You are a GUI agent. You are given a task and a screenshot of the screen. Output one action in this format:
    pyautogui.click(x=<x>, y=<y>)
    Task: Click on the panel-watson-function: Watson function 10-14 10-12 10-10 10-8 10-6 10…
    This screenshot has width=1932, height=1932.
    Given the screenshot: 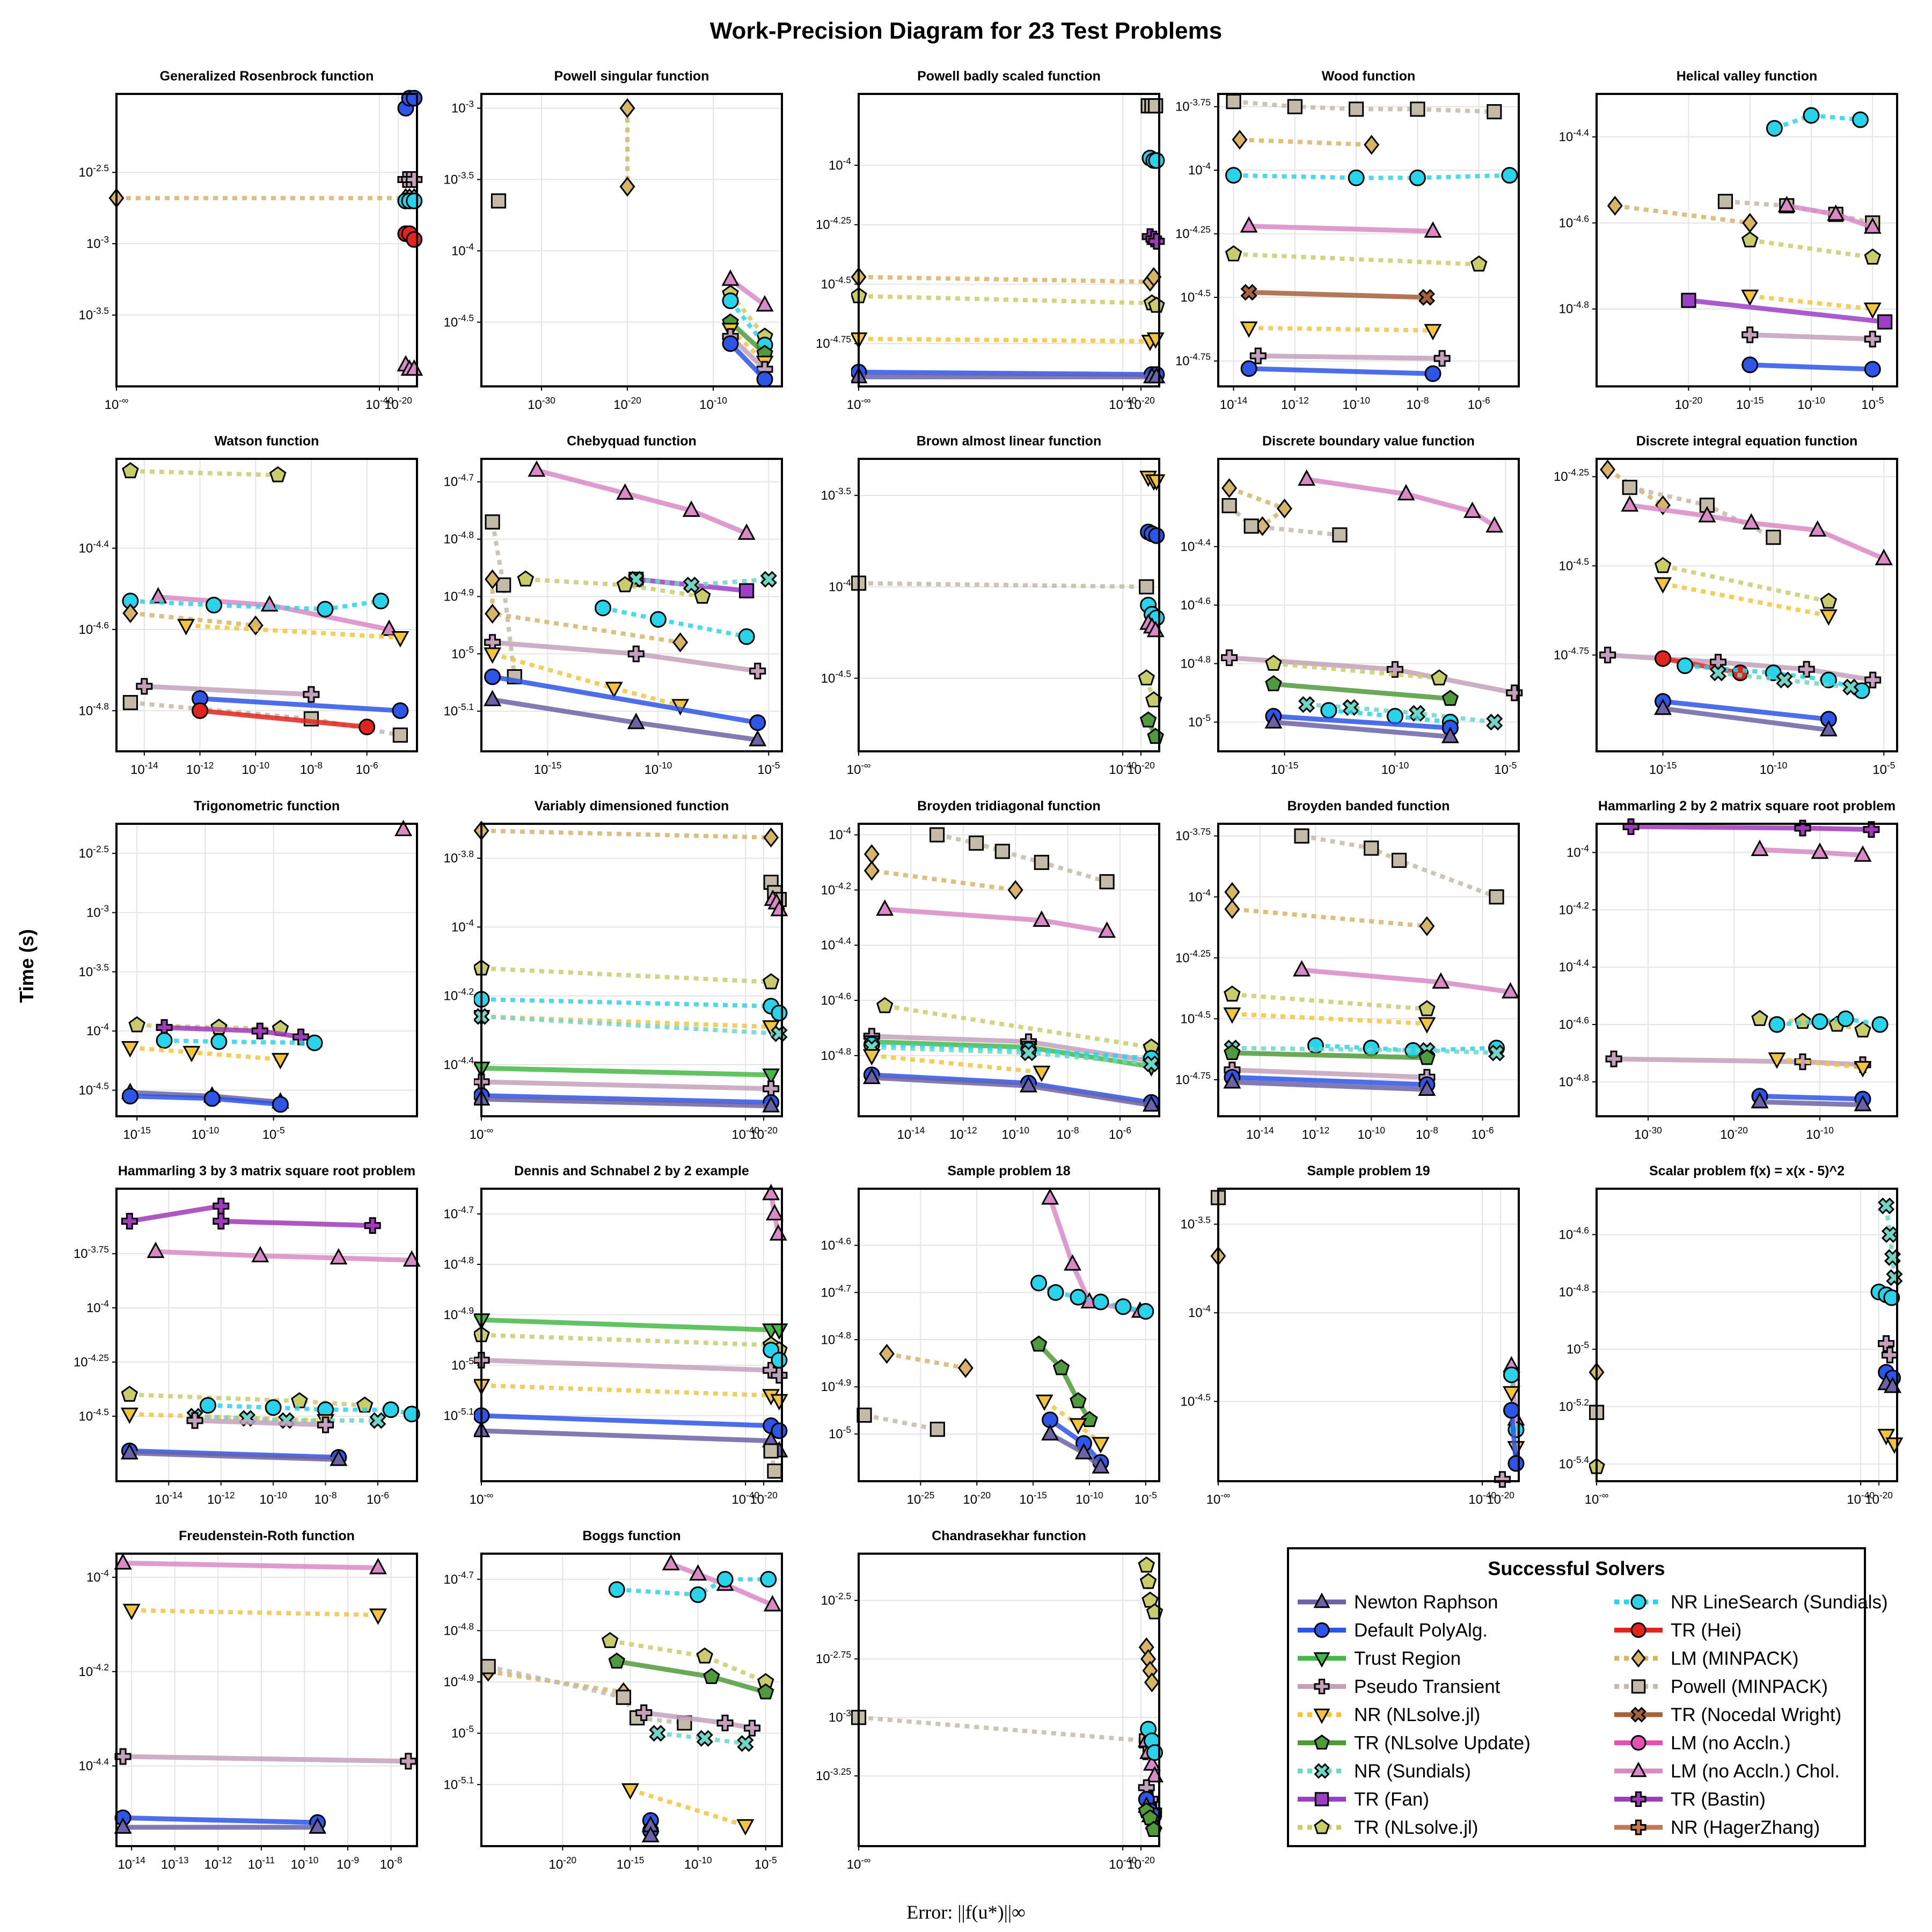 What is the action you would take?
    pyautogui.click(x=248, y=605)
    